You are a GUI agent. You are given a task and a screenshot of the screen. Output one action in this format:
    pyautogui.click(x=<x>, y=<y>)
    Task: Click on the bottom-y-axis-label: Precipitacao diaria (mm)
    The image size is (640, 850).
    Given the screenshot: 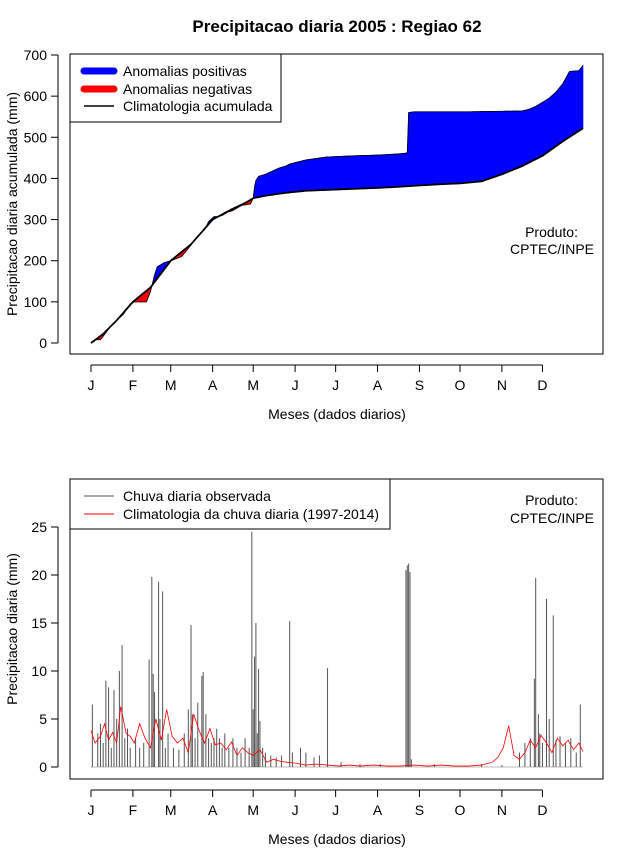 What is the action you would take?
    pyautogui.click(x=12, y=629)
    